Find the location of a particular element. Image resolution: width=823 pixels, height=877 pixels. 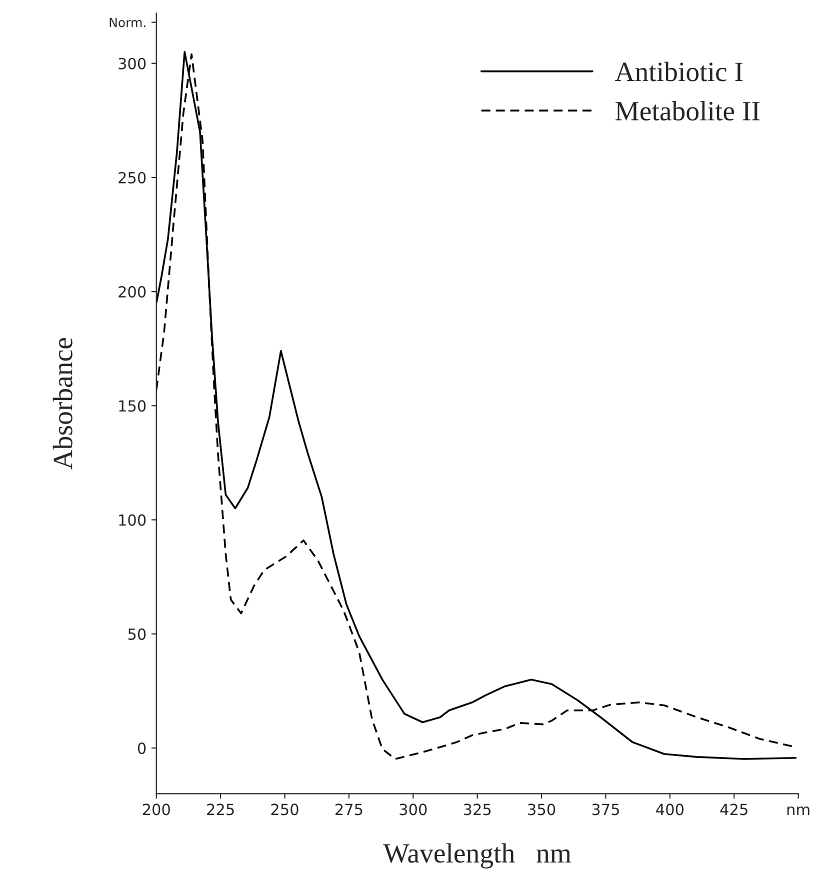

x-tick-label: 425 is located at coordinates (734, 810).